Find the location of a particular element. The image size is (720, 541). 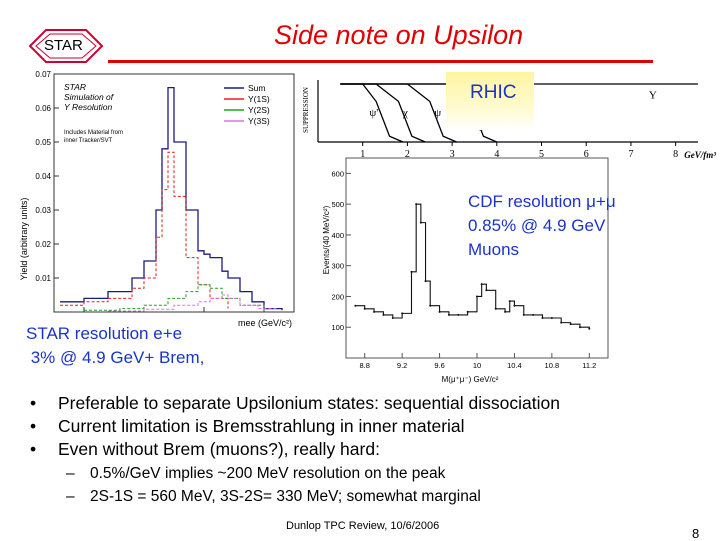

supp-curve-label: χ is located at coordinates (405, 113).